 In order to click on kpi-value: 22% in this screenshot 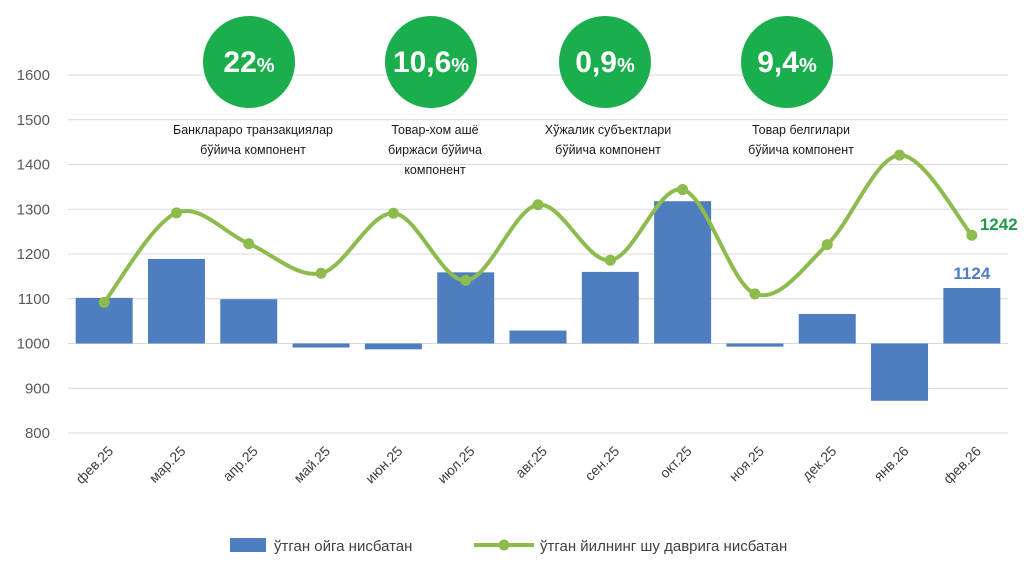, I will do `click(248, 62)`.